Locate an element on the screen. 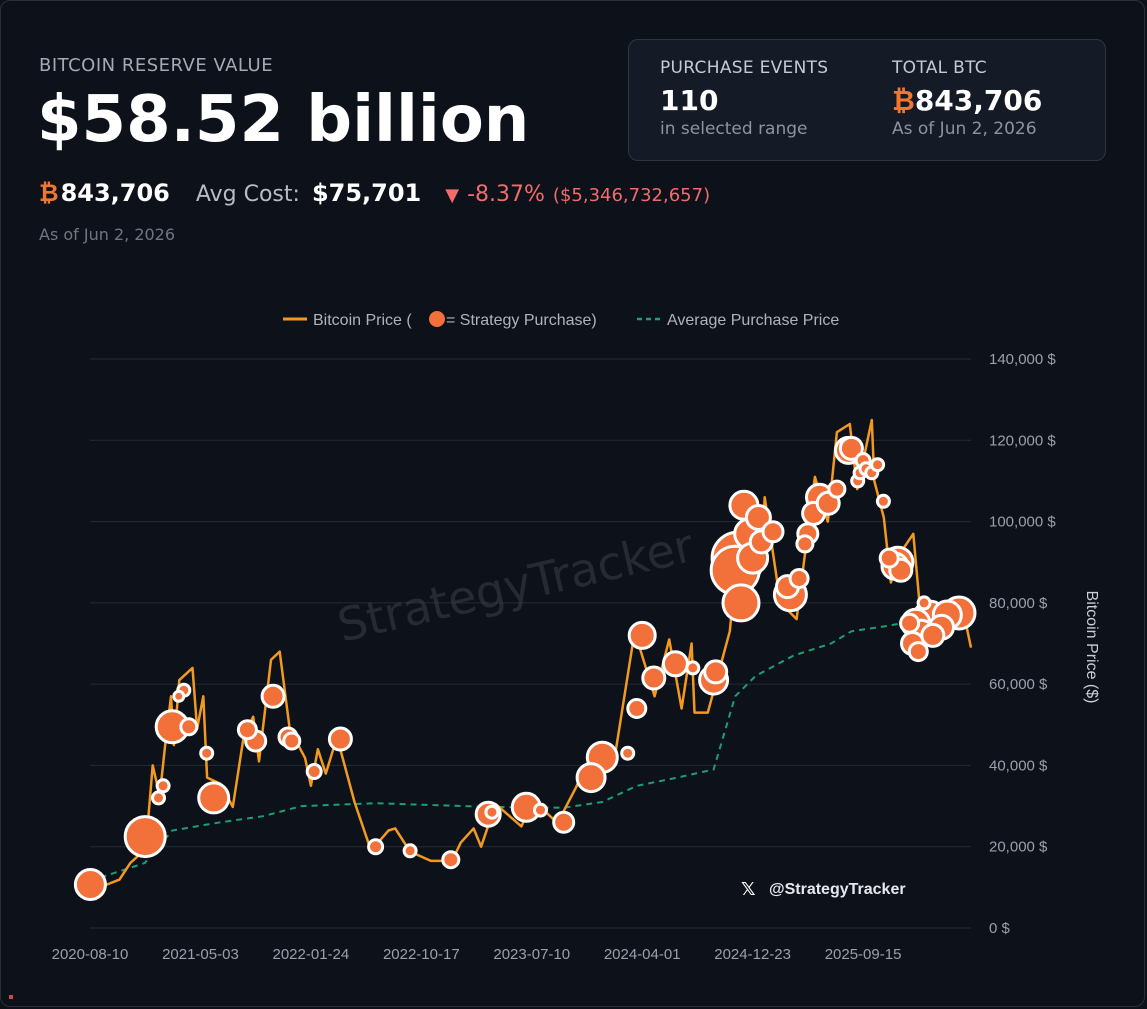  x-tick-label: 2020-08-10 is located at coordinates (90, 954).